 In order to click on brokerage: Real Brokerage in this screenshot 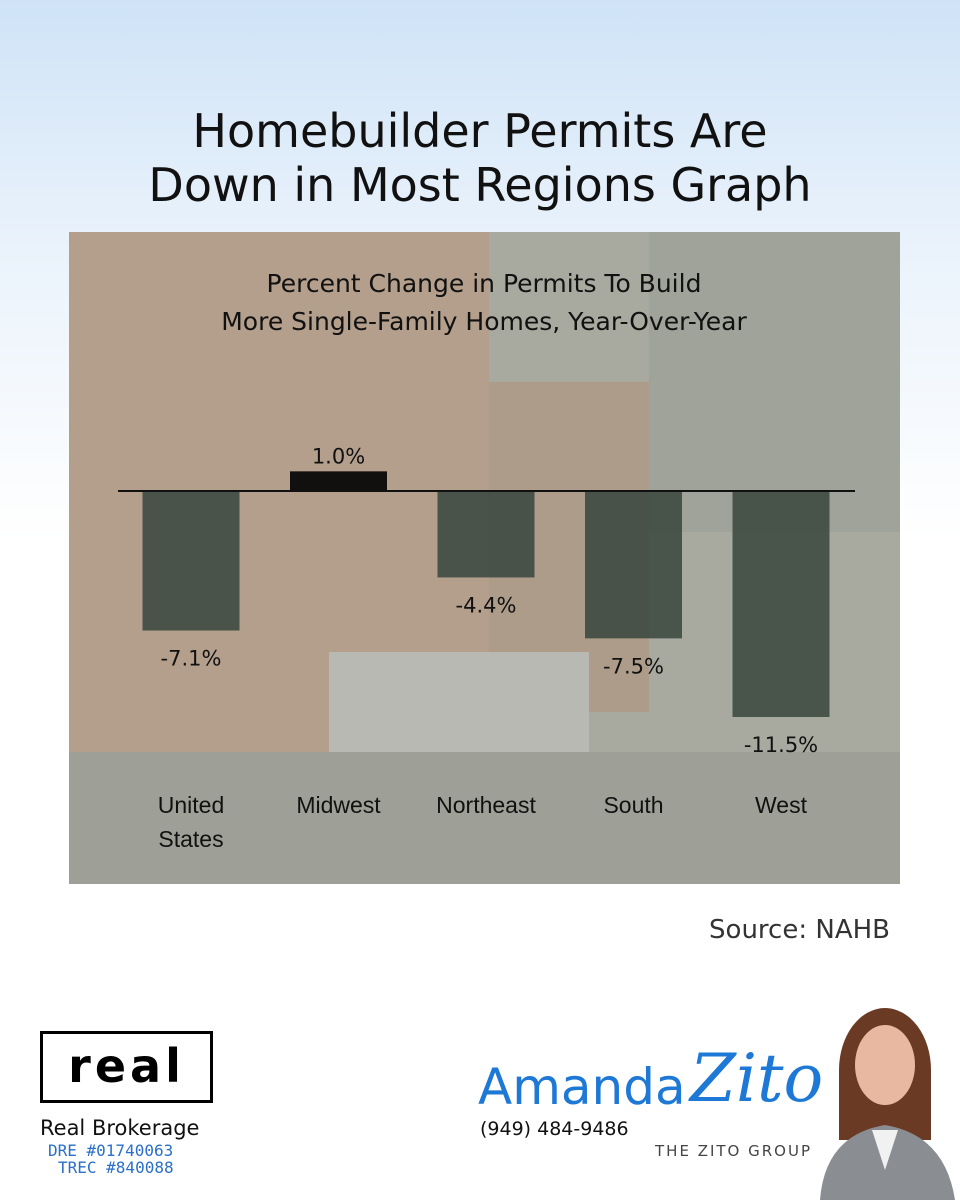, I will do `click(120, 1128)`.